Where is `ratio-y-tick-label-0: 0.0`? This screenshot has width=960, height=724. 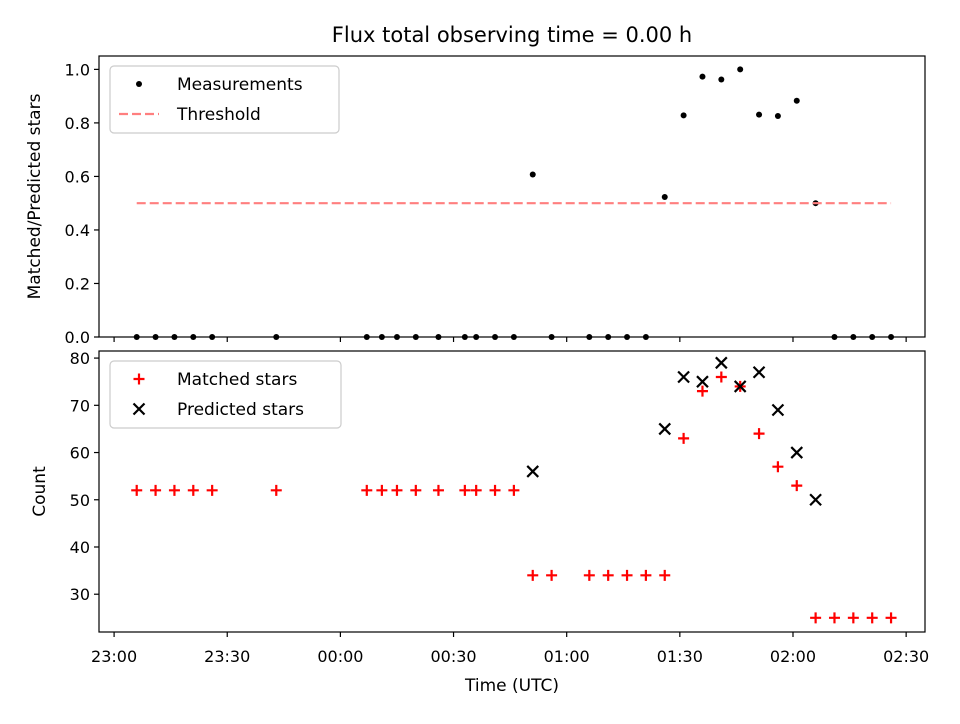
ratio-y-tick-label-0: 0.0 is located at coordinates (77, 337).